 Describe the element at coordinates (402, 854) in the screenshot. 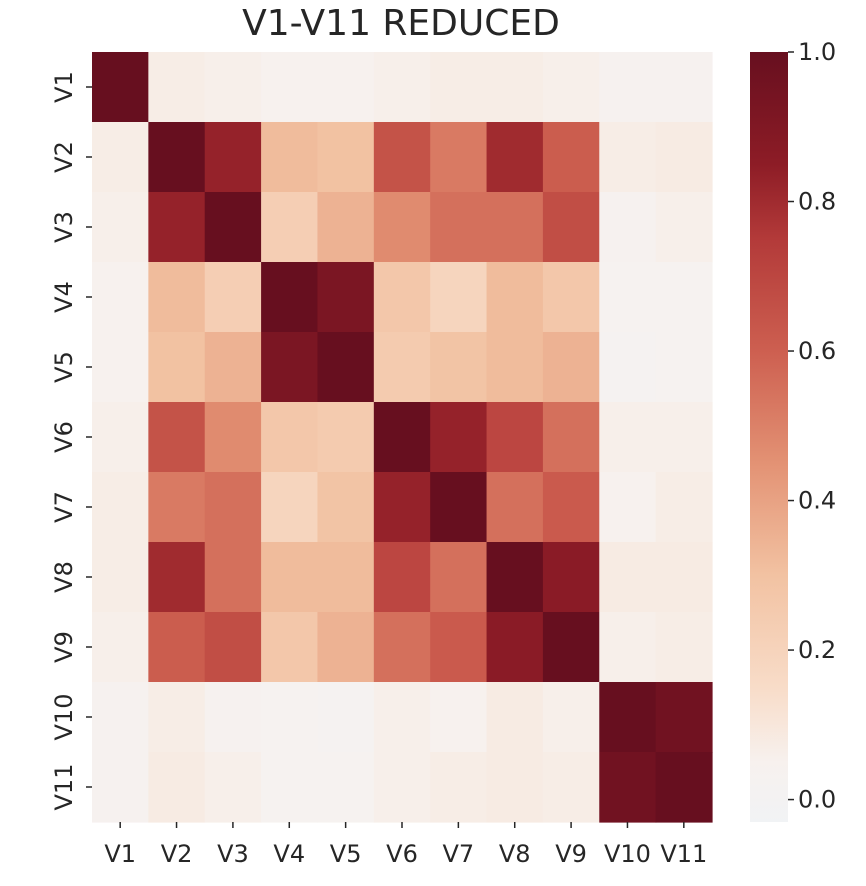

I see `x-tick-label: V6` at that location.